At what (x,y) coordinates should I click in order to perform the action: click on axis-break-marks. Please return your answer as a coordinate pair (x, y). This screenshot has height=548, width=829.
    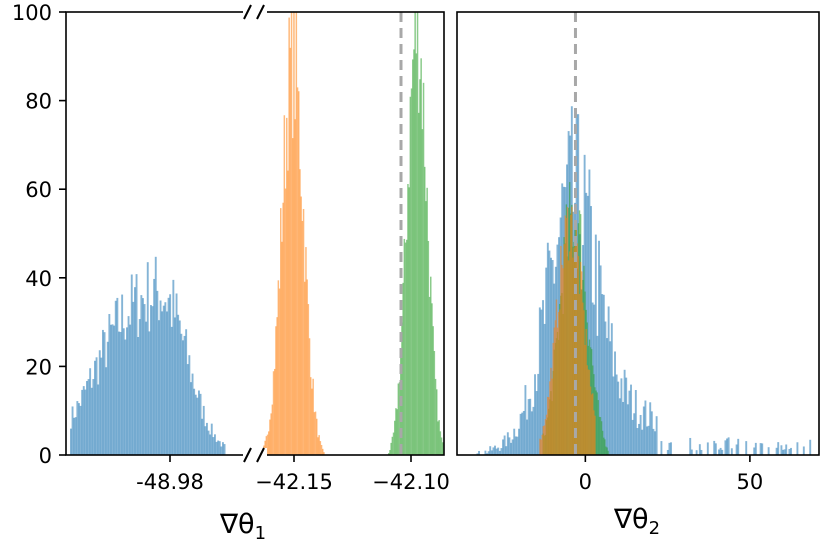
    Looking at the image, I should click on (254, 233).